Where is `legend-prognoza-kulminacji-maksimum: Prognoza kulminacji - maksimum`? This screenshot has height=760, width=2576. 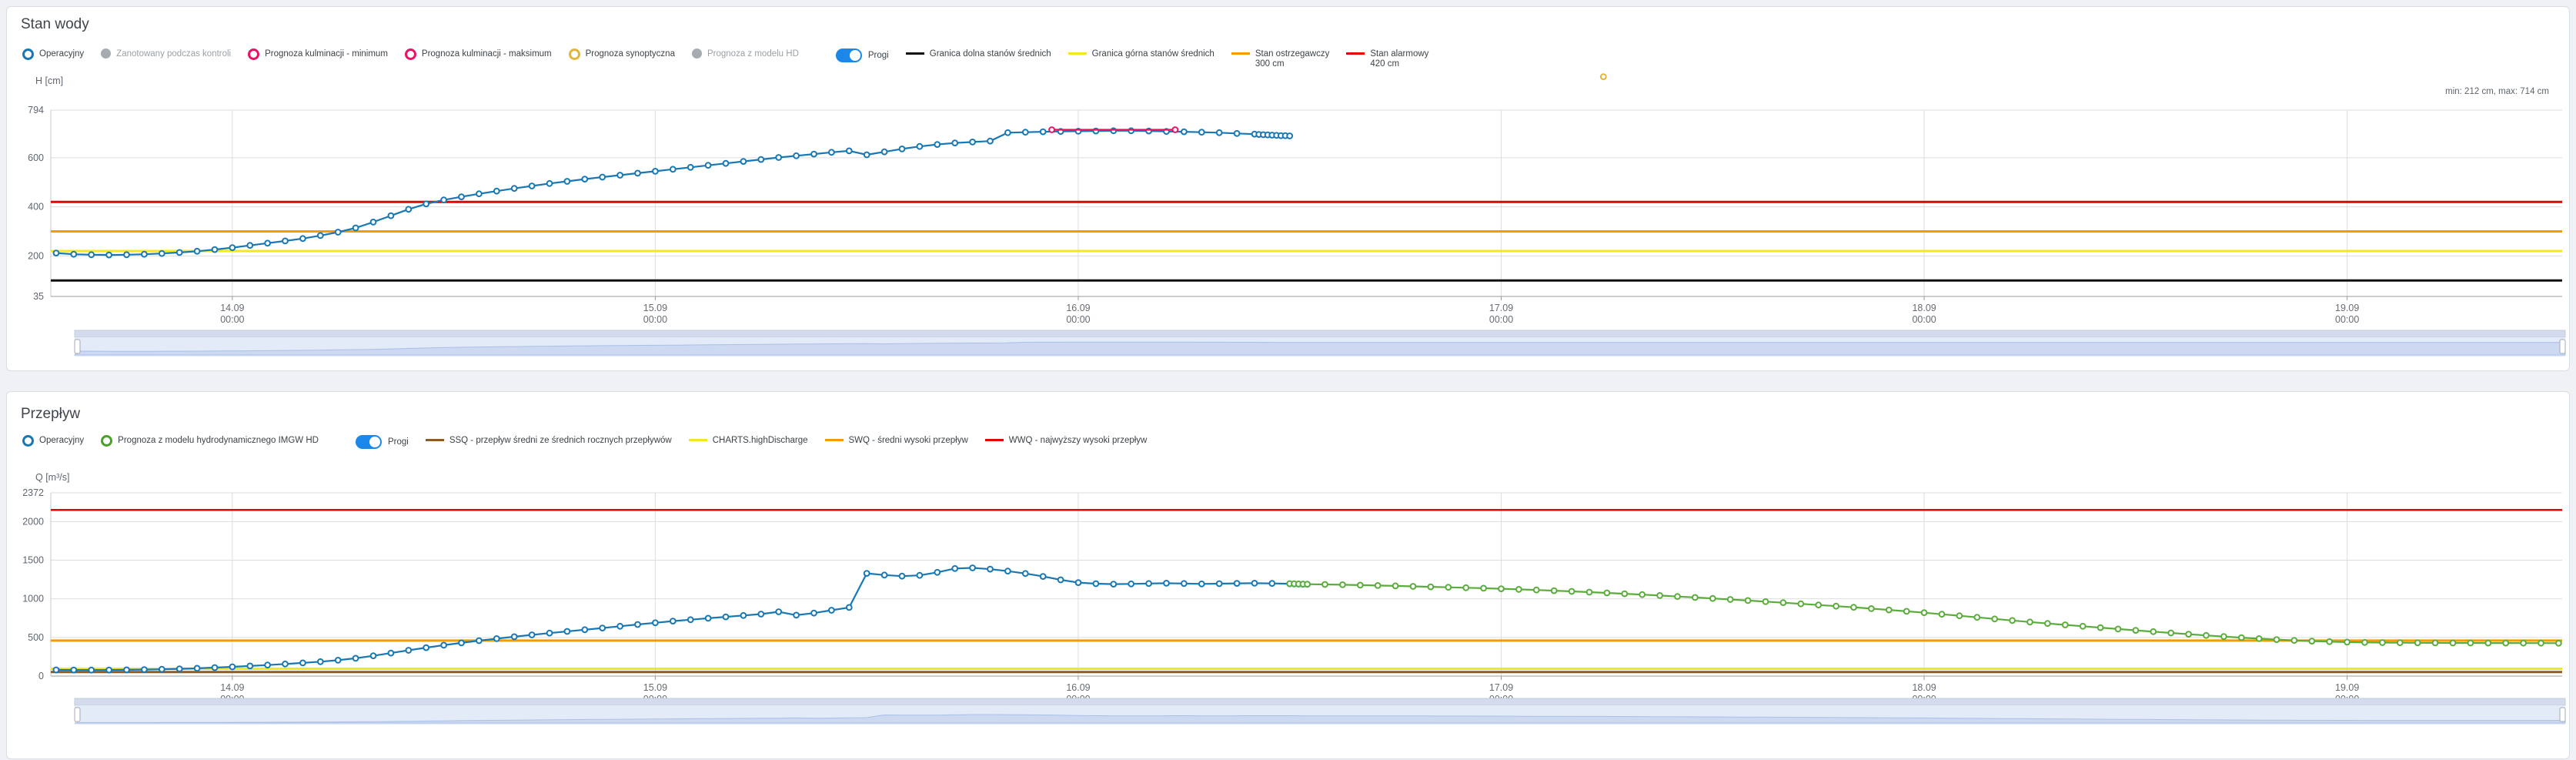
legend-prognoza-kulminacji-maksimum: Prognoza kulminacji - maksimum is located at coordinates (478, 54).